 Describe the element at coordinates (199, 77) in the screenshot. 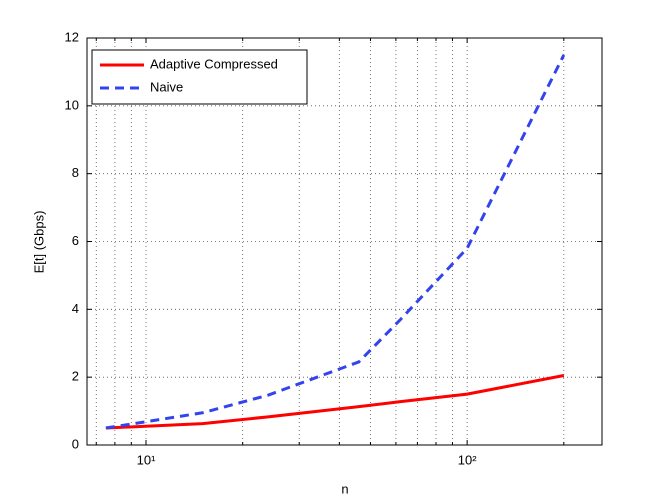

I see `legend-box` at that location.